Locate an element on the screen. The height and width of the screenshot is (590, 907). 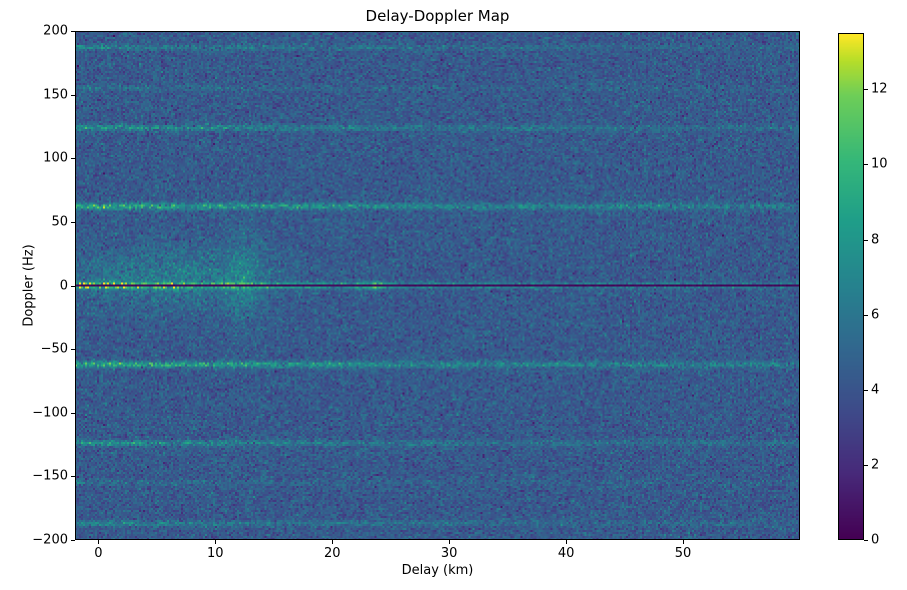
colorbar-tick-label: 2 is located at coordinates (875, 465).